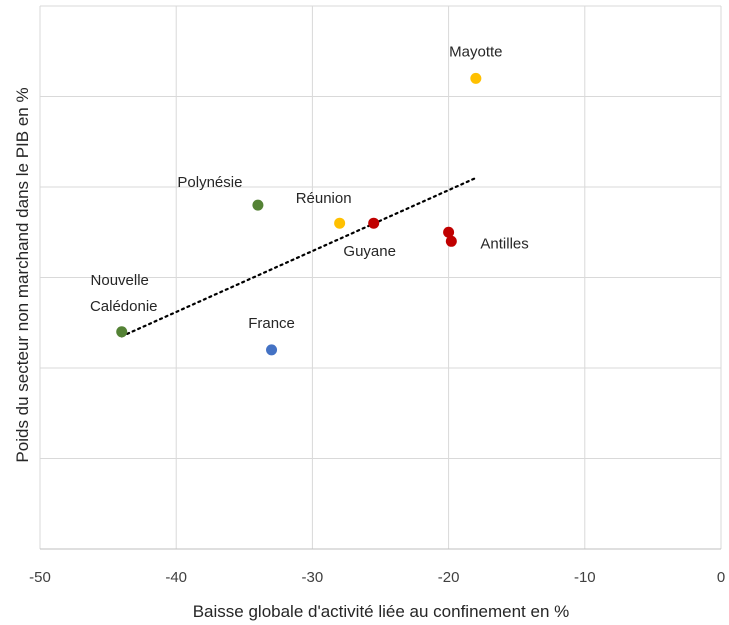  What do you see at coordinates (124, 306) in the screenshot?
I see `point-label: Calédonie` at bounding box center [124, 306].